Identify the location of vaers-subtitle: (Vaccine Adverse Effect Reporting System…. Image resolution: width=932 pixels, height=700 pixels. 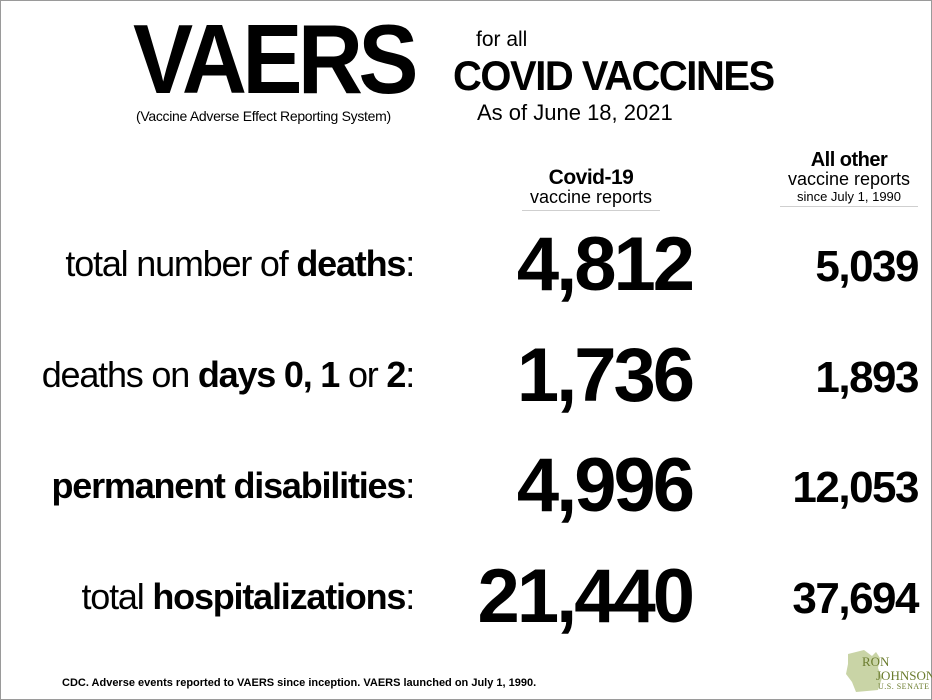
(263, 116).